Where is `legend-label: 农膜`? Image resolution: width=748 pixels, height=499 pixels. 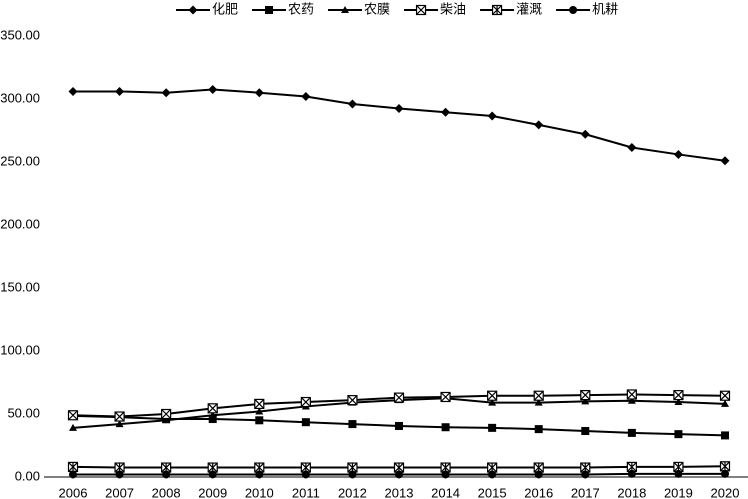 legend-label: 农膜 is located at coordinates (377, 8).